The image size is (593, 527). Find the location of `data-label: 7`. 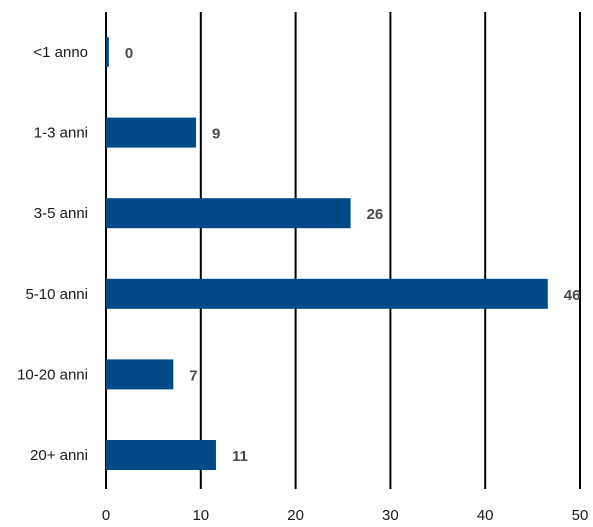

data-label: 7 is located at coordinates (193, 375).